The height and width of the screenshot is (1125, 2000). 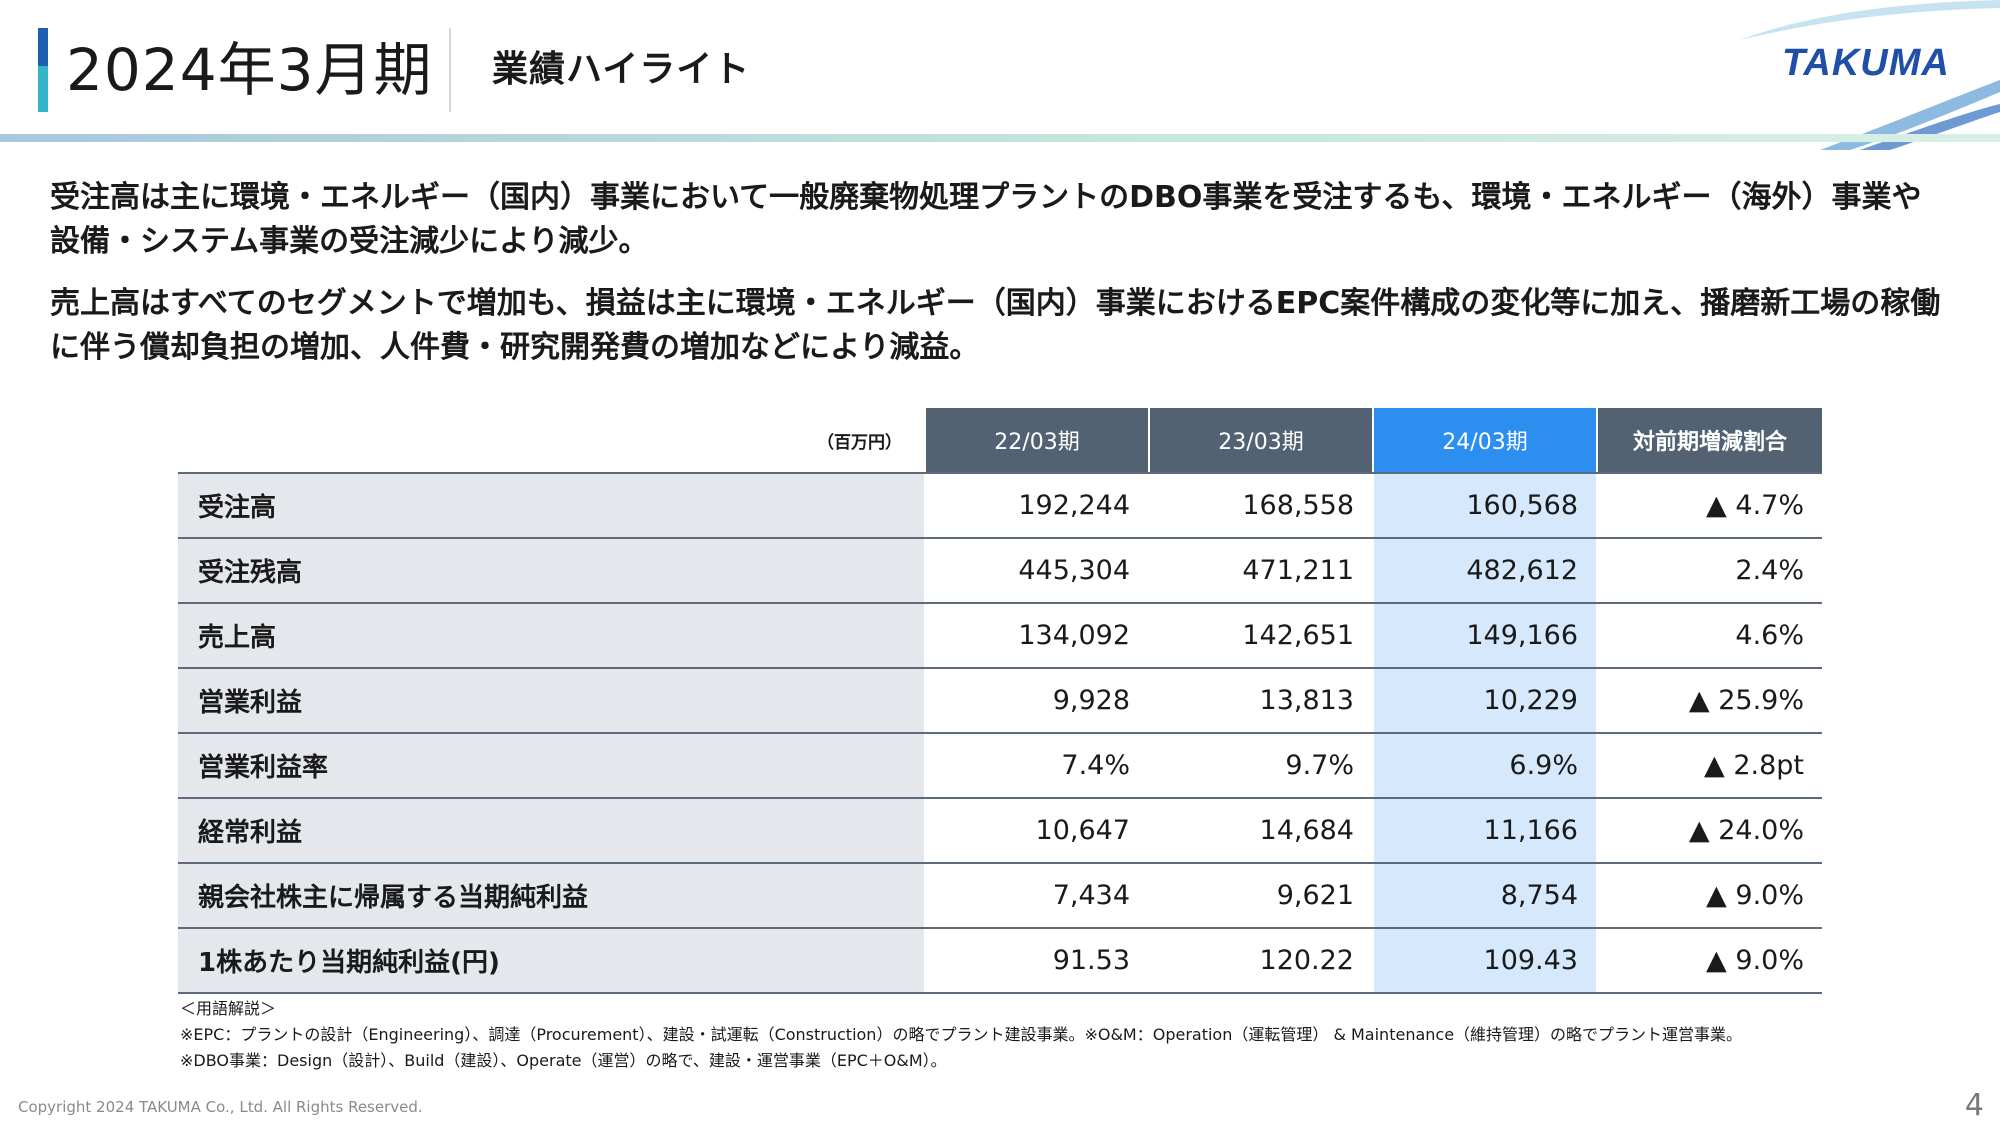 I want to click on section-title: 業績ハイライト, so click(x=621, y=69).